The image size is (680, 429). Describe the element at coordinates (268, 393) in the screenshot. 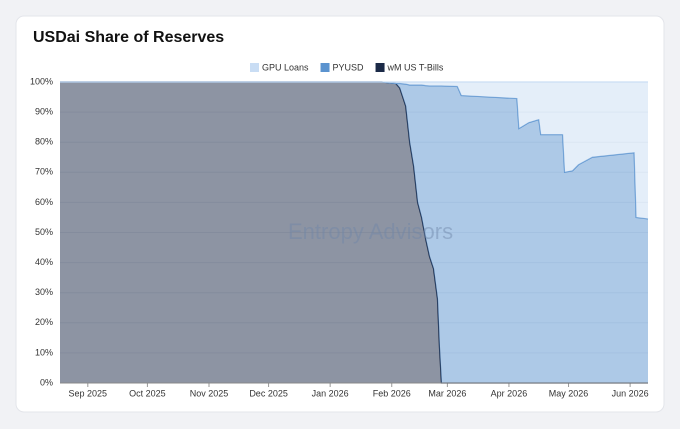

I see `x-tick-label: Dec 2025` at that location.